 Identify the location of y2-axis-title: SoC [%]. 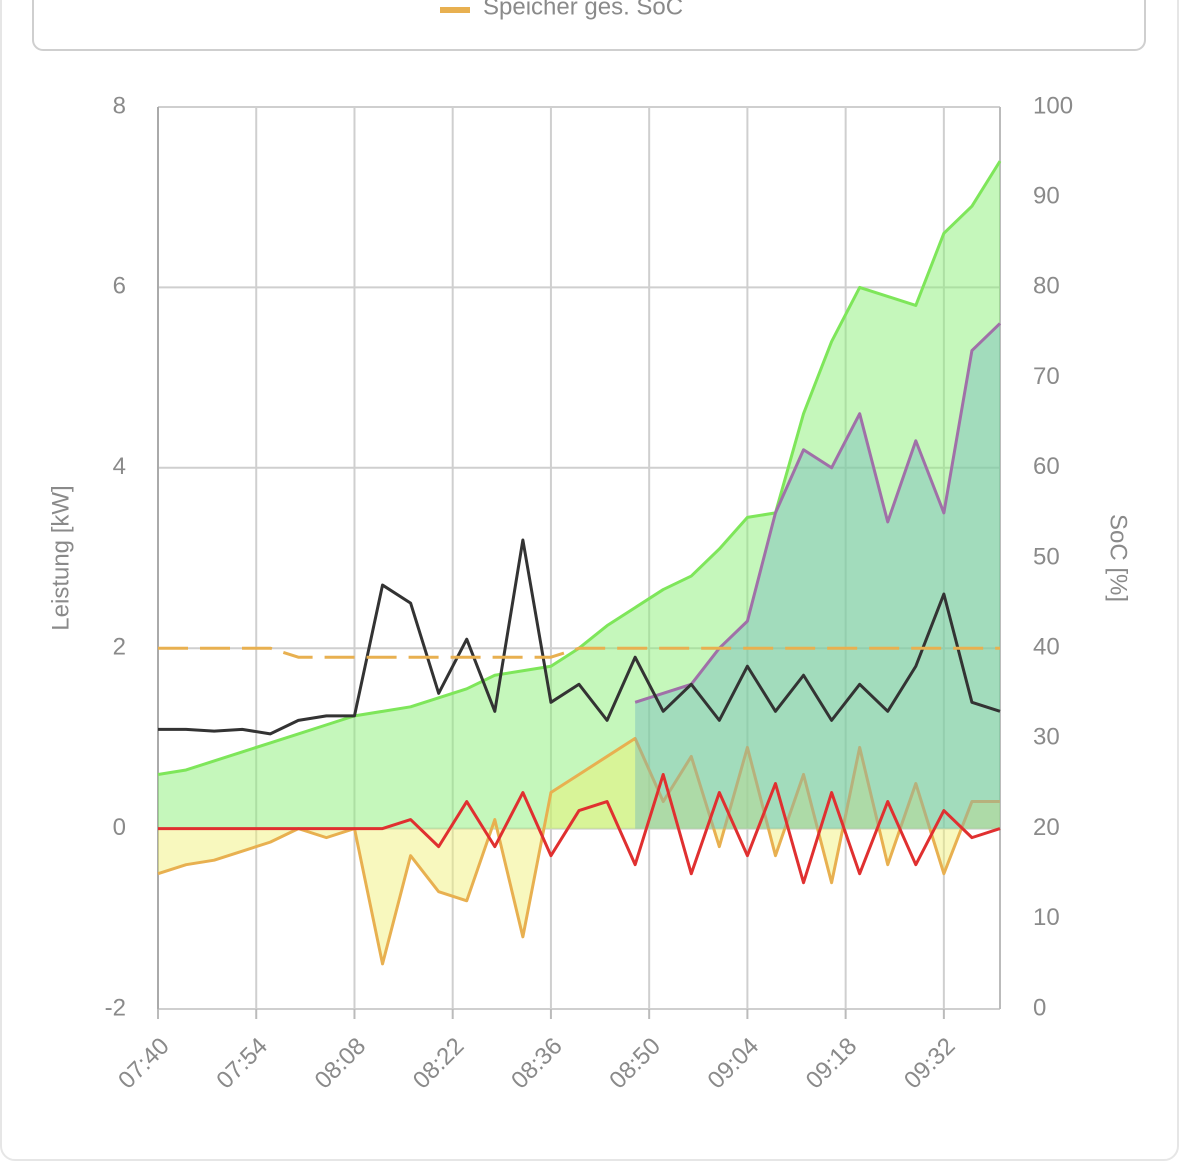
(1118, 558).